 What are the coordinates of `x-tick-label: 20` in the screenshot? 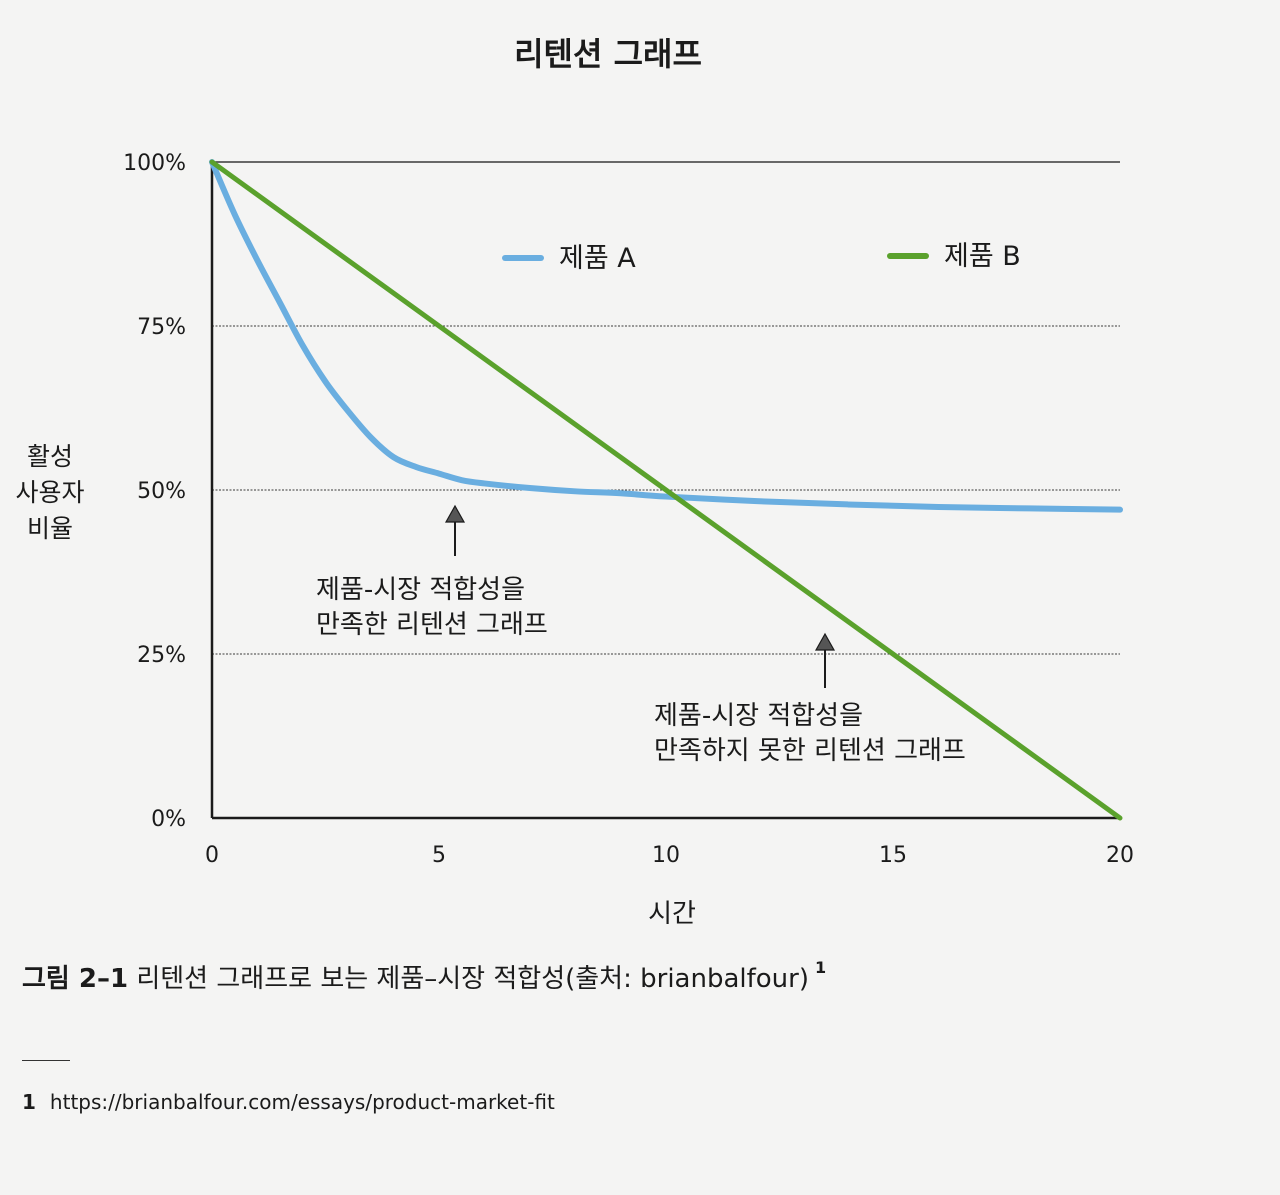 It's located at (1120, 855).